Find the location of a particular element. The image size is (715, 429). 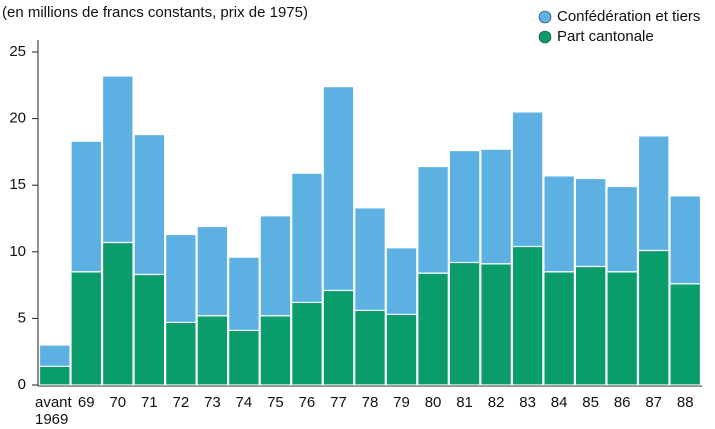

x-tick-label: 83 is located at coordinates (527, 402).